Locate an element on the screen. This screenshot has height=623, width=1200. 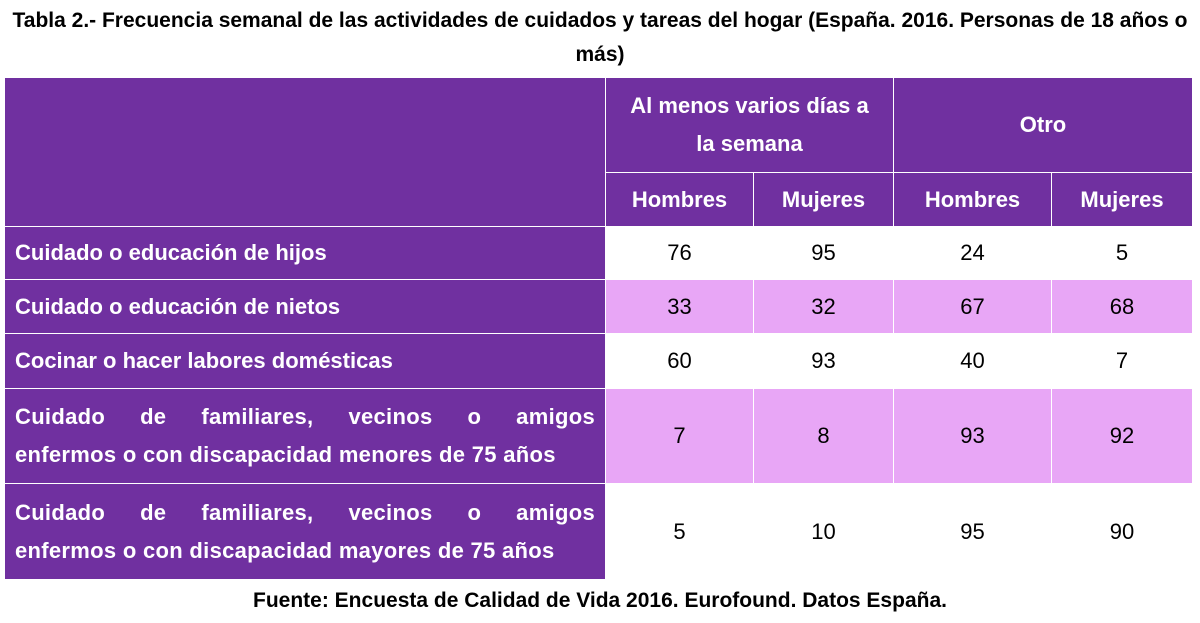
cell-value: 8 is located at coordinates (823, 436).